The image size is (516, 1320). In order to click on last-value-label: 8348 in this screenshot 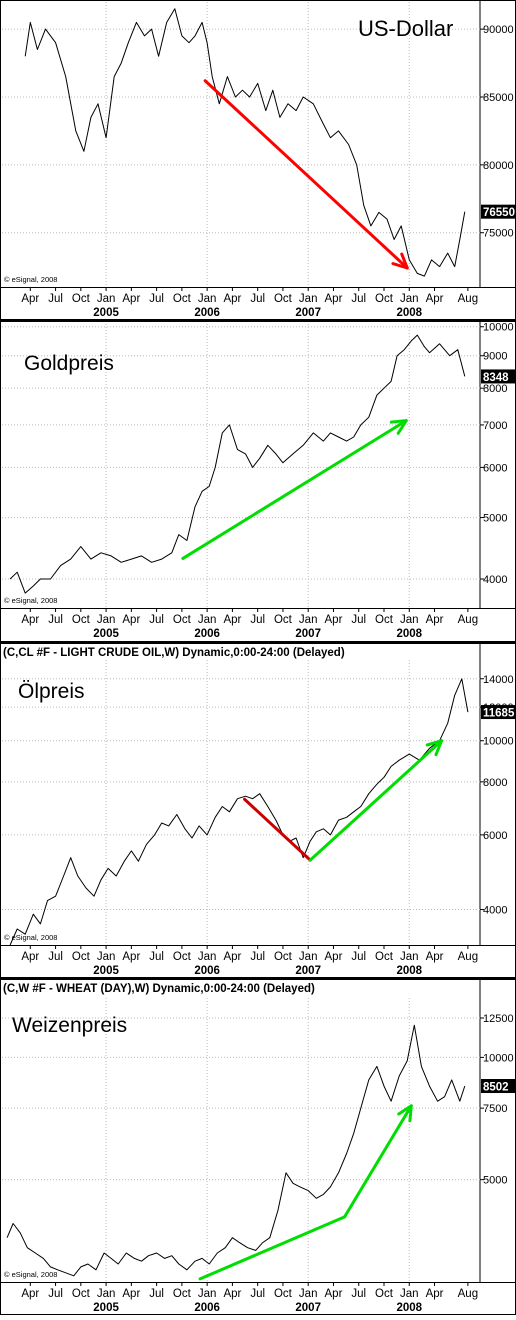, I will do `click(496, 378)`.